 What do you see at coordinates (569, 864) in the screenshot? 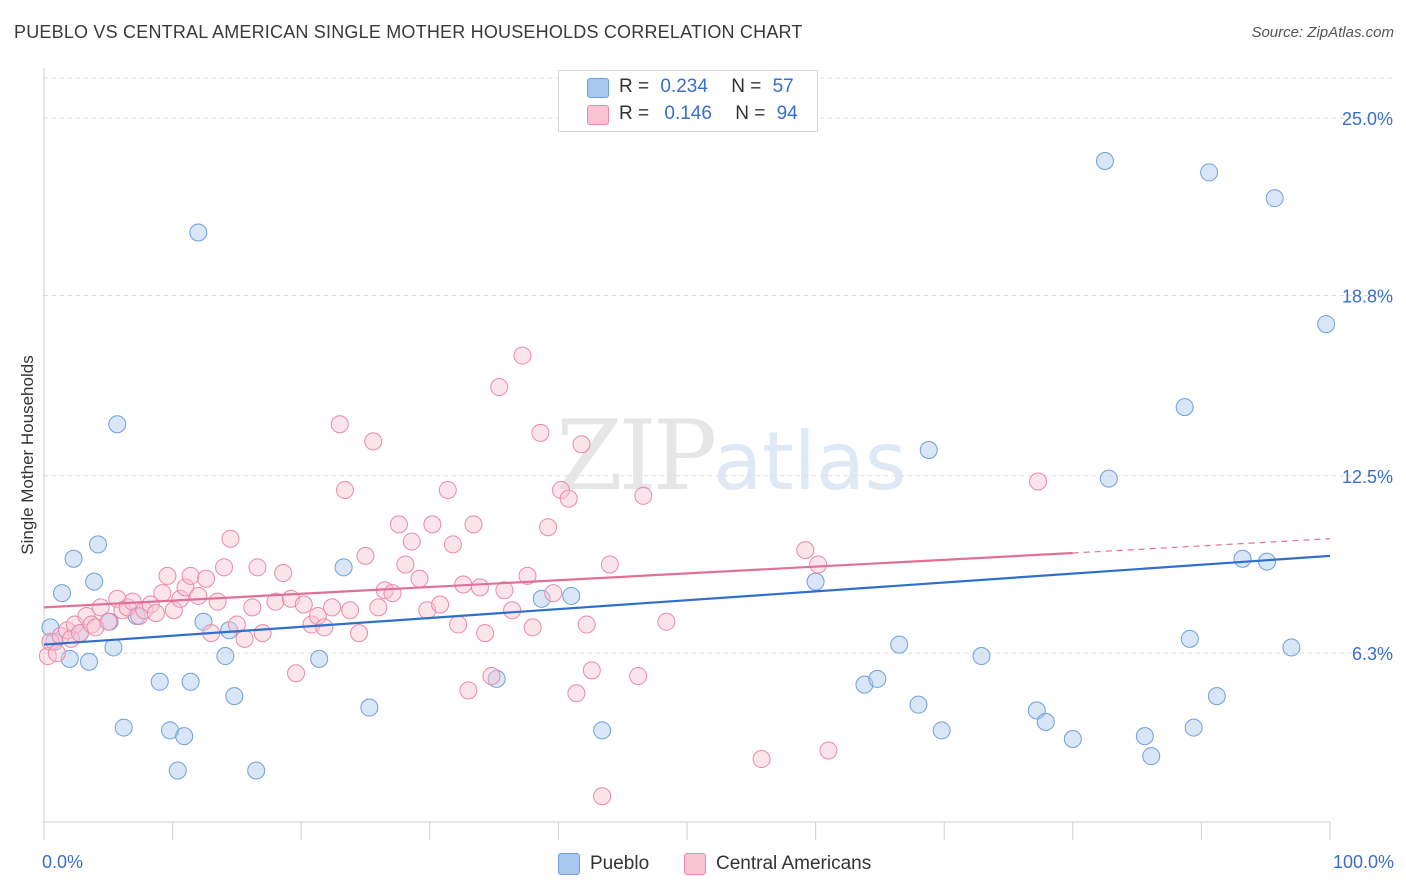
I see `series-legend-swatch-pueblo` at bounding box center [569, 864].